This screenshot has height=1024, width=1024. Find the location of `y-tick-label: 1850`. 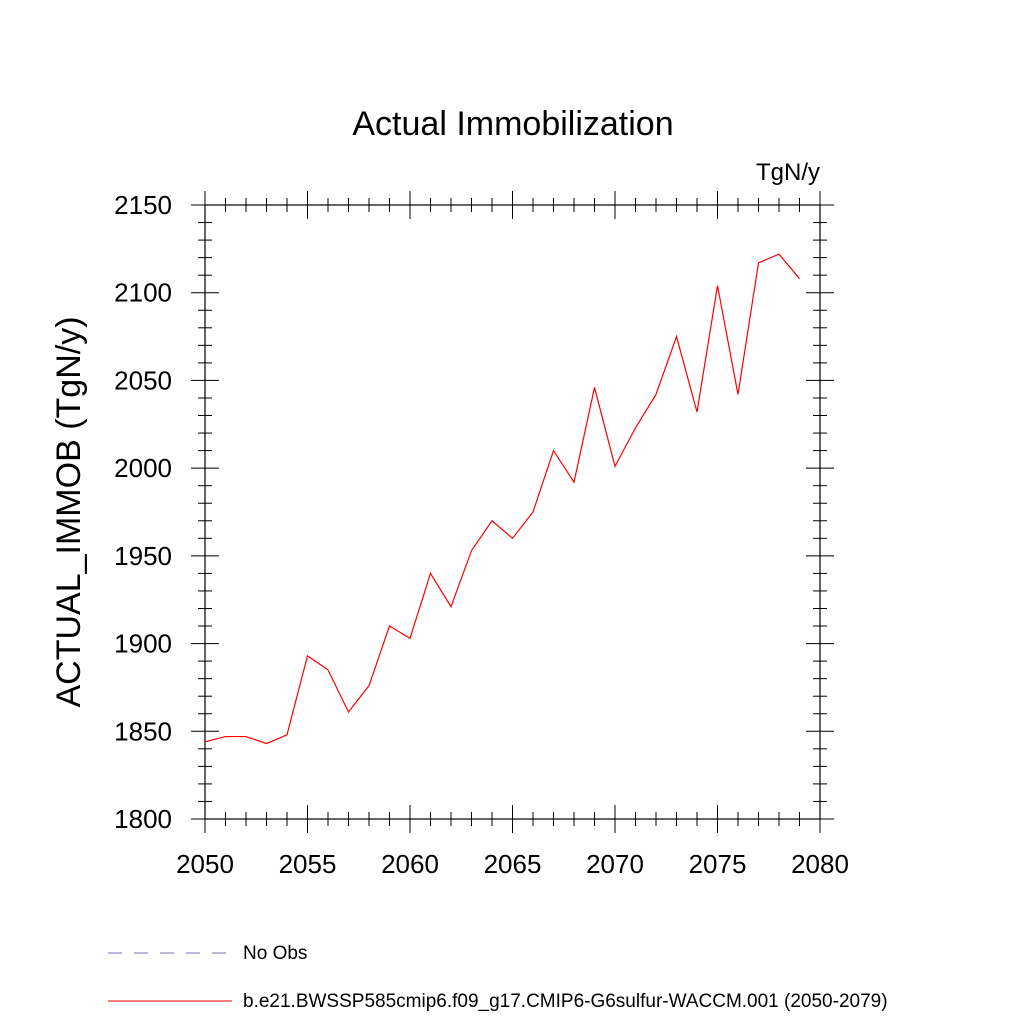

y-tick-label: 1850 is located at coordinates (143, 731).